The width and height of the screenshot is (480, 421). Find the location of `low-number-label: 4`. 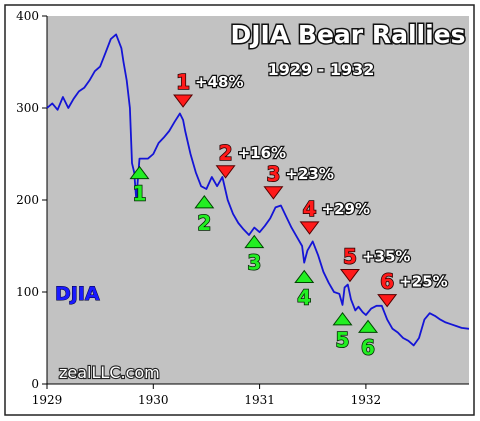

low-number-label: 4 is located at coordinates (304, 298).